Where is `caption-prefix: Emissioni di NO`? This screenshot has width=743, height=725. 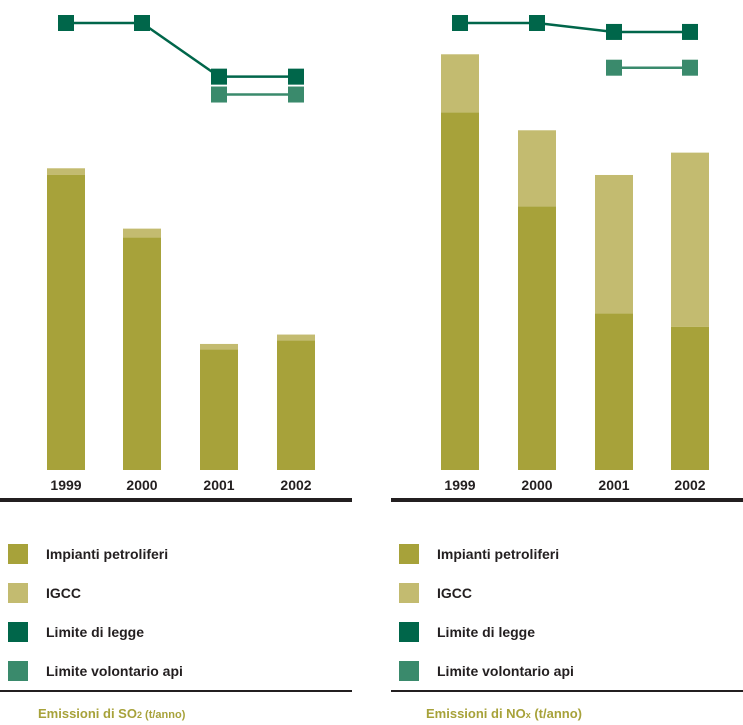
caption-prefix: Emissioni di NO is located at coordinates (476, 713).